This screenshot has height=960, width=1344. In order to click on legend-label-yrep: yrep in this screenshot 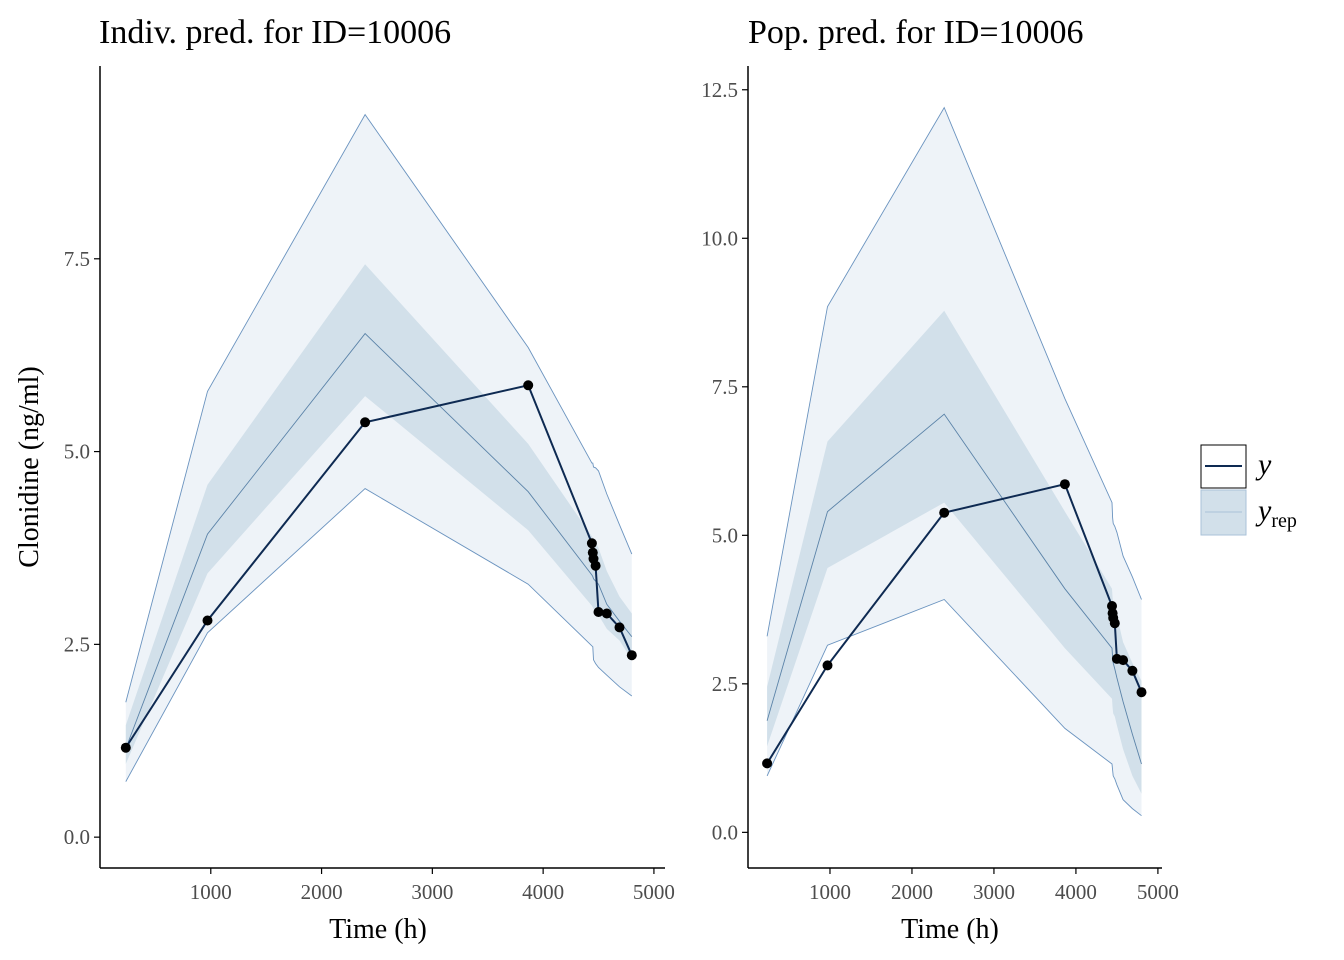, I will do `click(1276, 513)`.